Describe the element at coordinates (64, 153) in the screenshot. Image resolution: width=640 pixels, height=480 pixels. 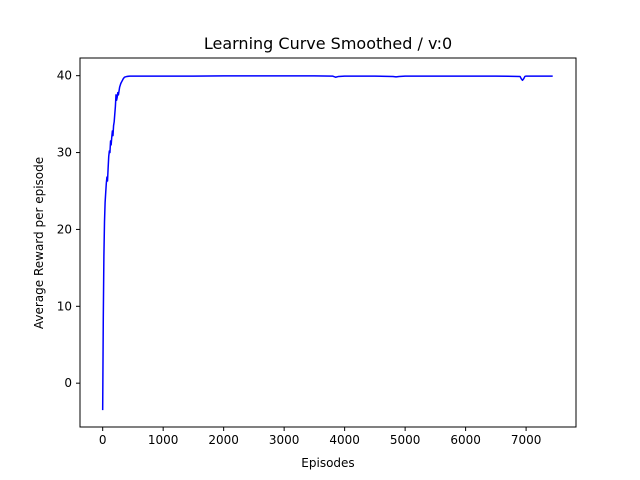
I see `y-tick-label: 30` at that location.